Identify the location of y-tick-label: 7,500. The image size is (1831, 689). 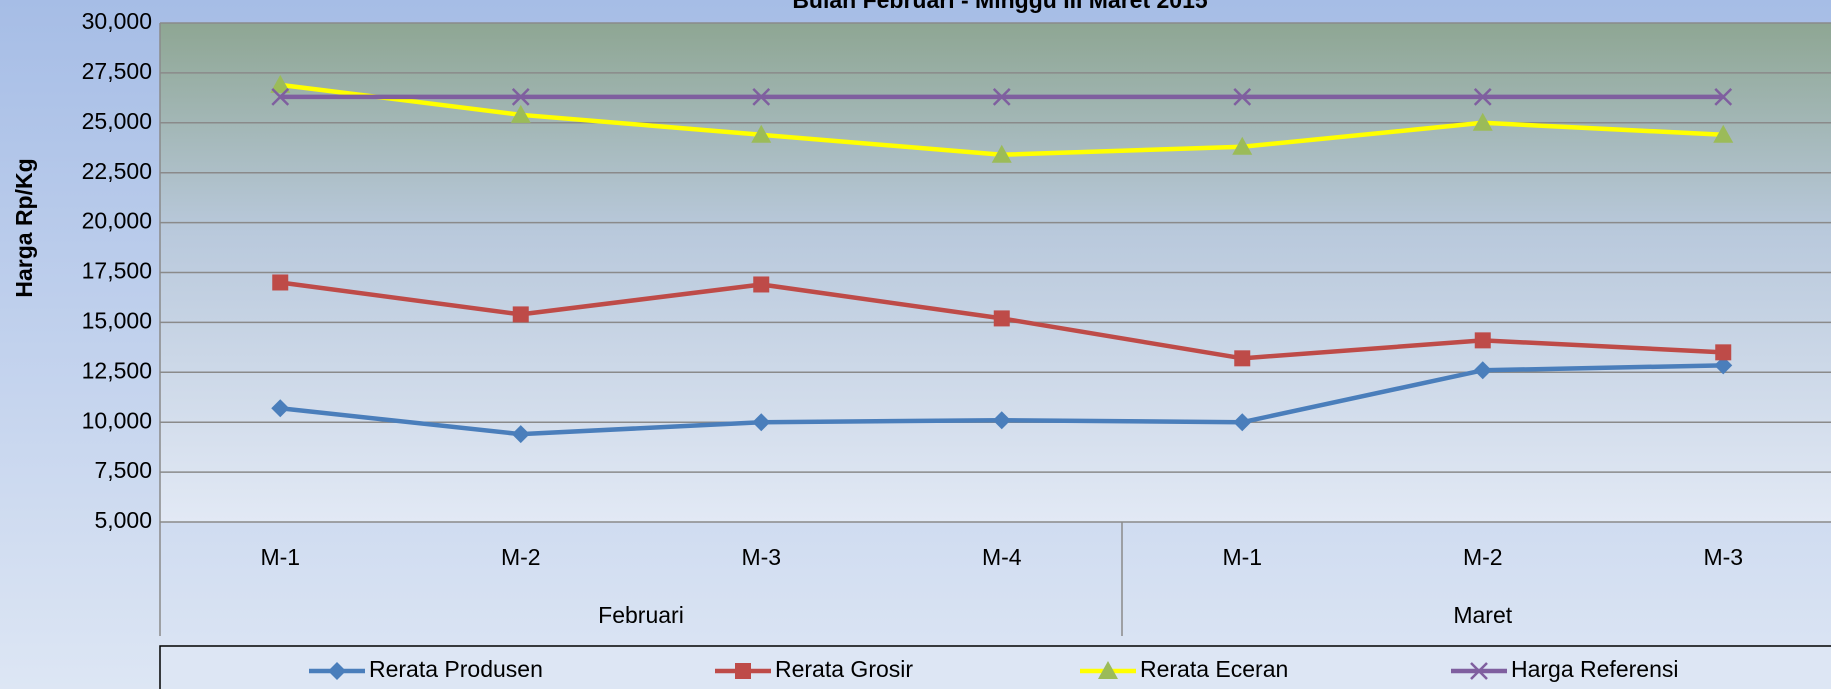
(123, 470).